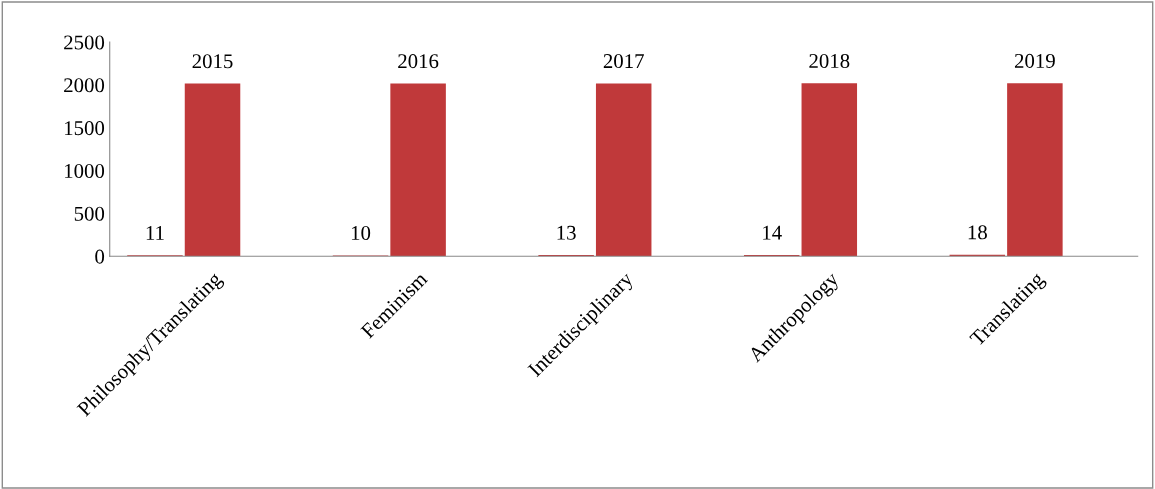 The image size is (1155, 489). I want to click on data-label: 13, so click(566, 232).